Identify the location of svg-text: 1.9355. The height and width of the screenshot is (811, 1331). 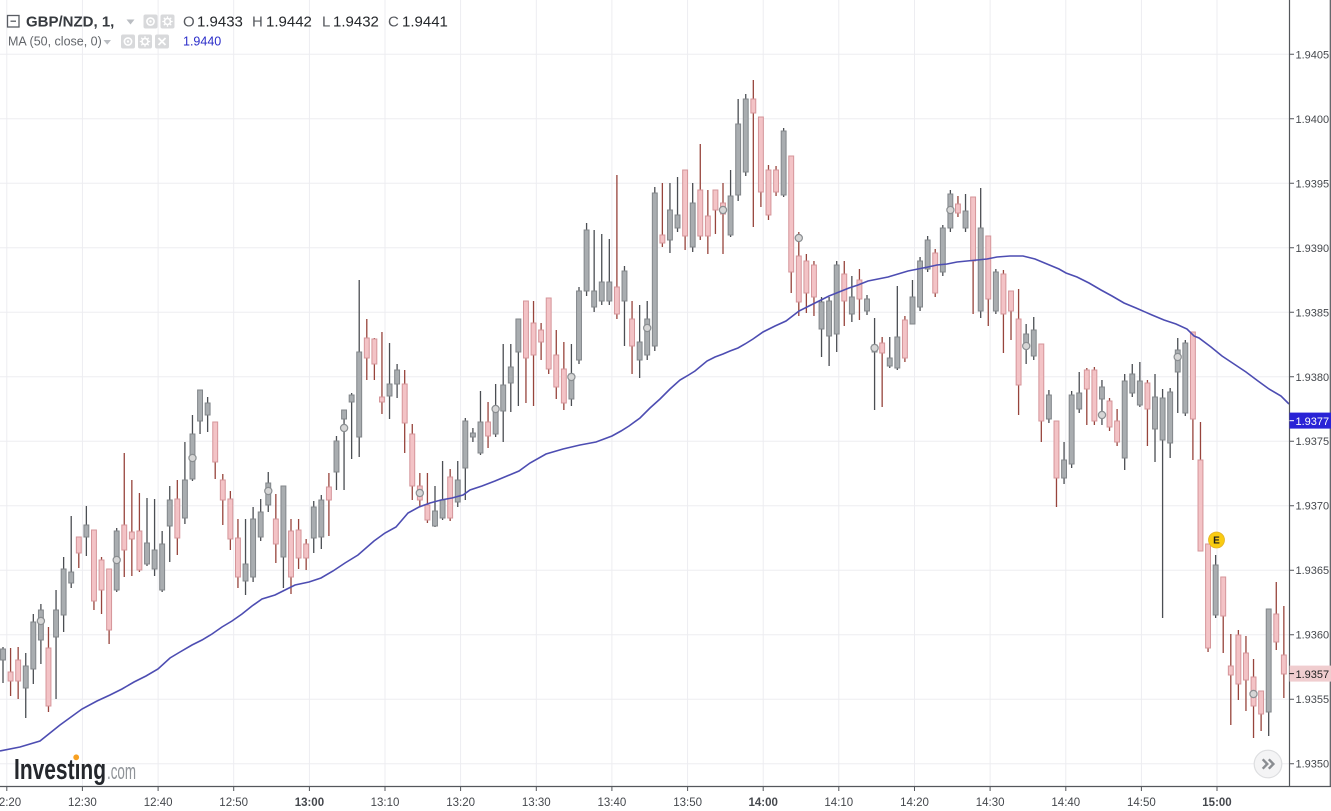
(1313, 700).